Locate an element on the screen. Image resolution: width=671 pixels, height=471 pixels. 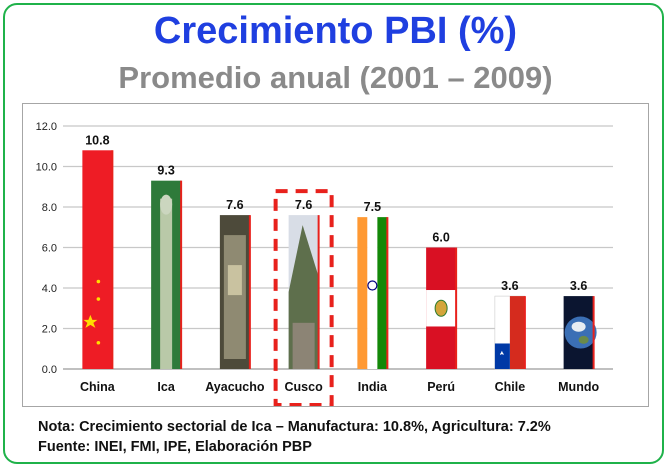
data-label: 7.5 is located at coordinates (372, 207).